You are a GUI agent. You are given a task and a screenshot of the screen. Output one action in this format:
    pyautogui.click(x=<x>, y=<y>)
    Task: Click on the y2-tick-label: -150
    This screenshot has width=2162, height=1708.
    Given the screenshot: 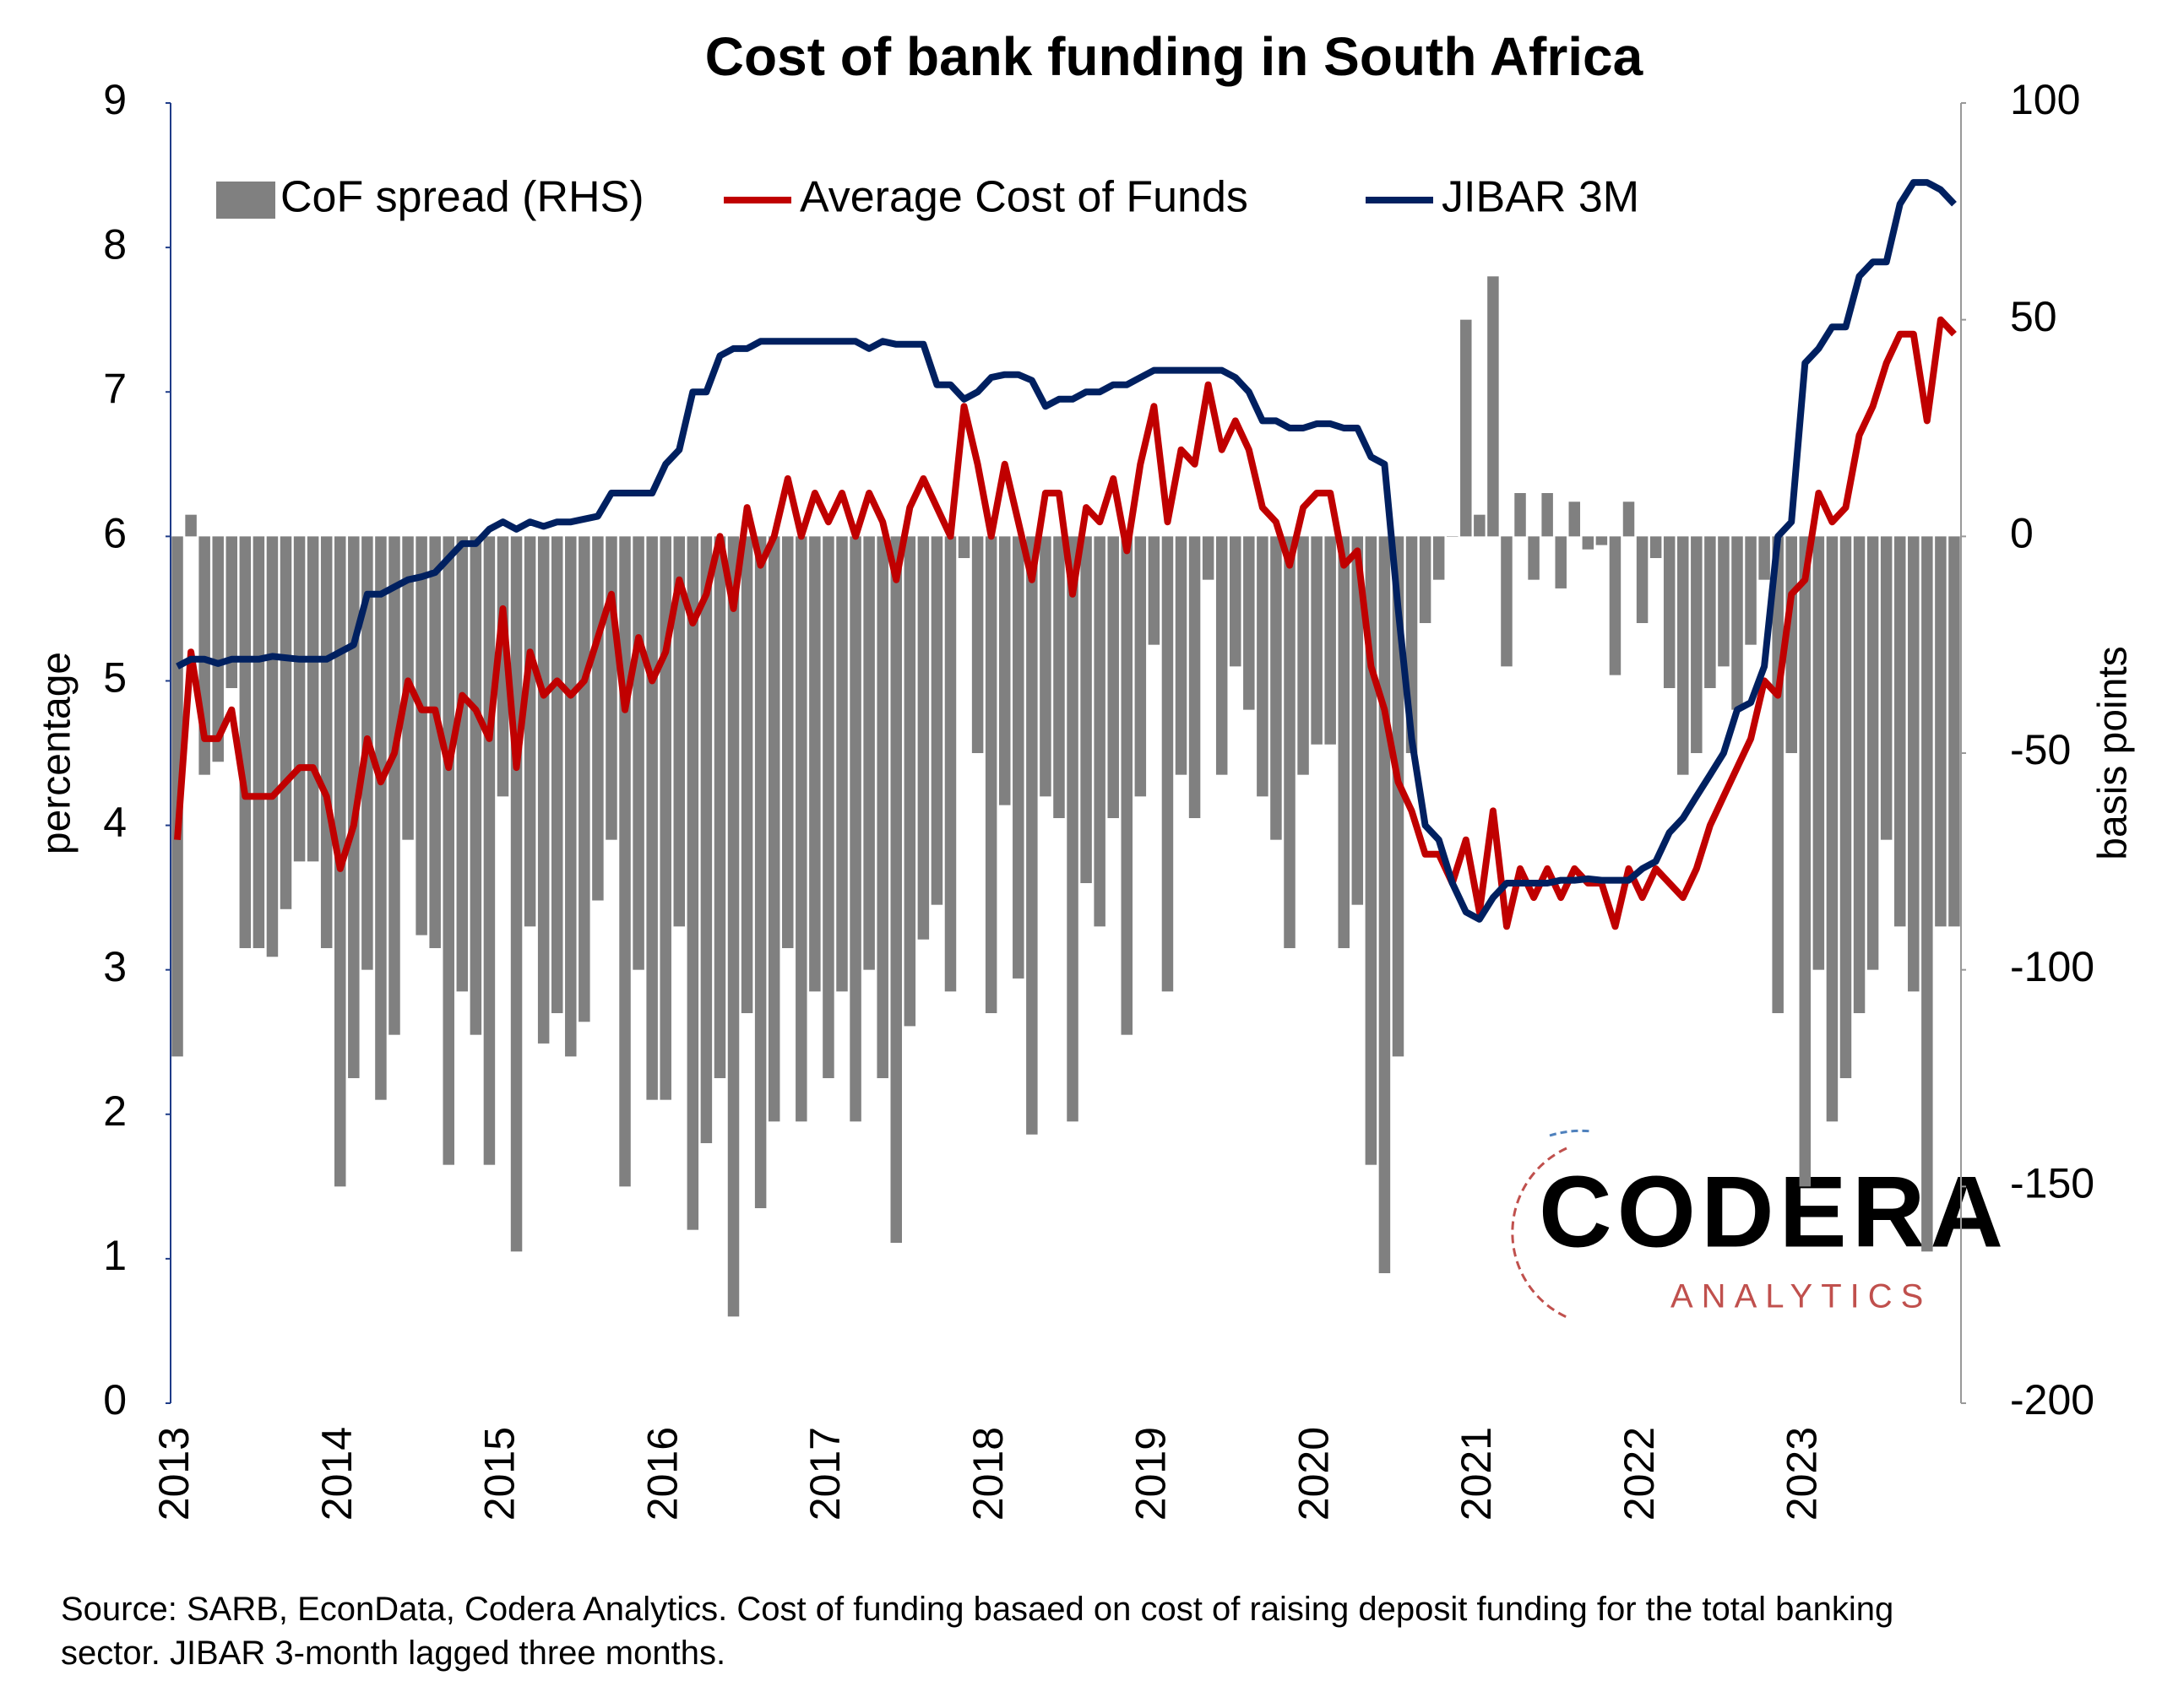 What is the action you would take?
    pyautogui.click(x=2052, y=1183)
    